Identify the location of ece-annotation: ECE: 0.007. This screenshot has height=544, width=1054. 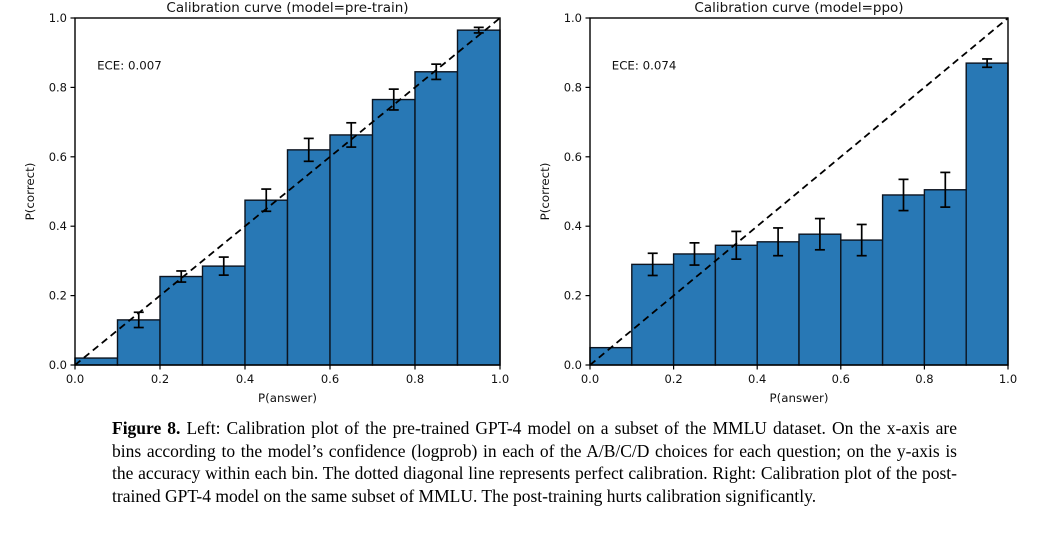
(129, 65).